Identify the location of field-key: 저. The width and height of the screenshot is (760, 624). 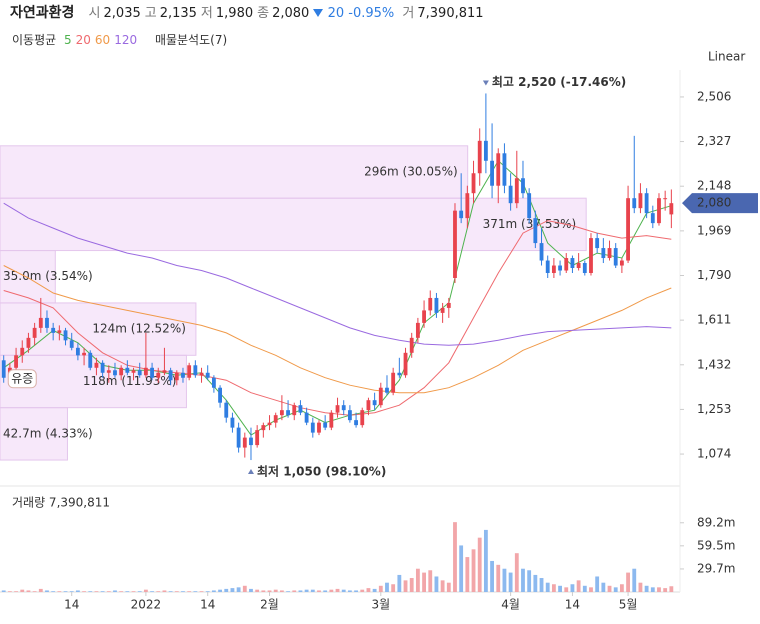
(206, 13).